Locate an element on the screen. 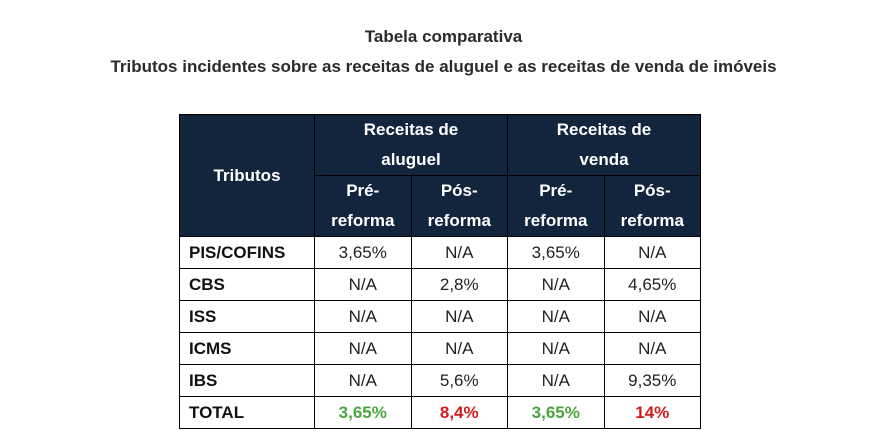 The width and height of the screenshot is (887, 447). row-label: PIS/COFINS is located at coordinates (247, 252).